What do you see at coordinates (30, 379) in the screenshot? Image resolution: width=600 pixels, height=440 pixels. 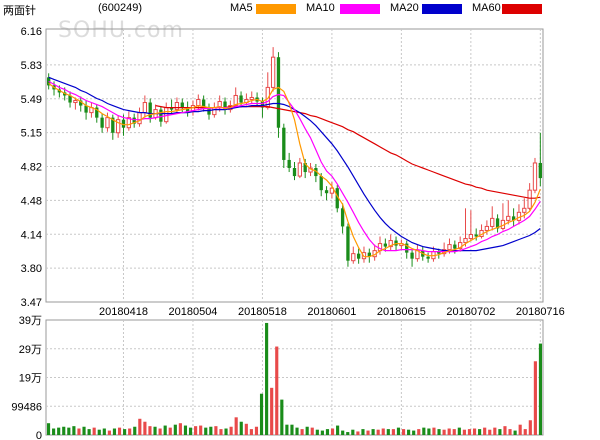 I see `volume-ytick-label: 19万` at bounding box center [30, 379].